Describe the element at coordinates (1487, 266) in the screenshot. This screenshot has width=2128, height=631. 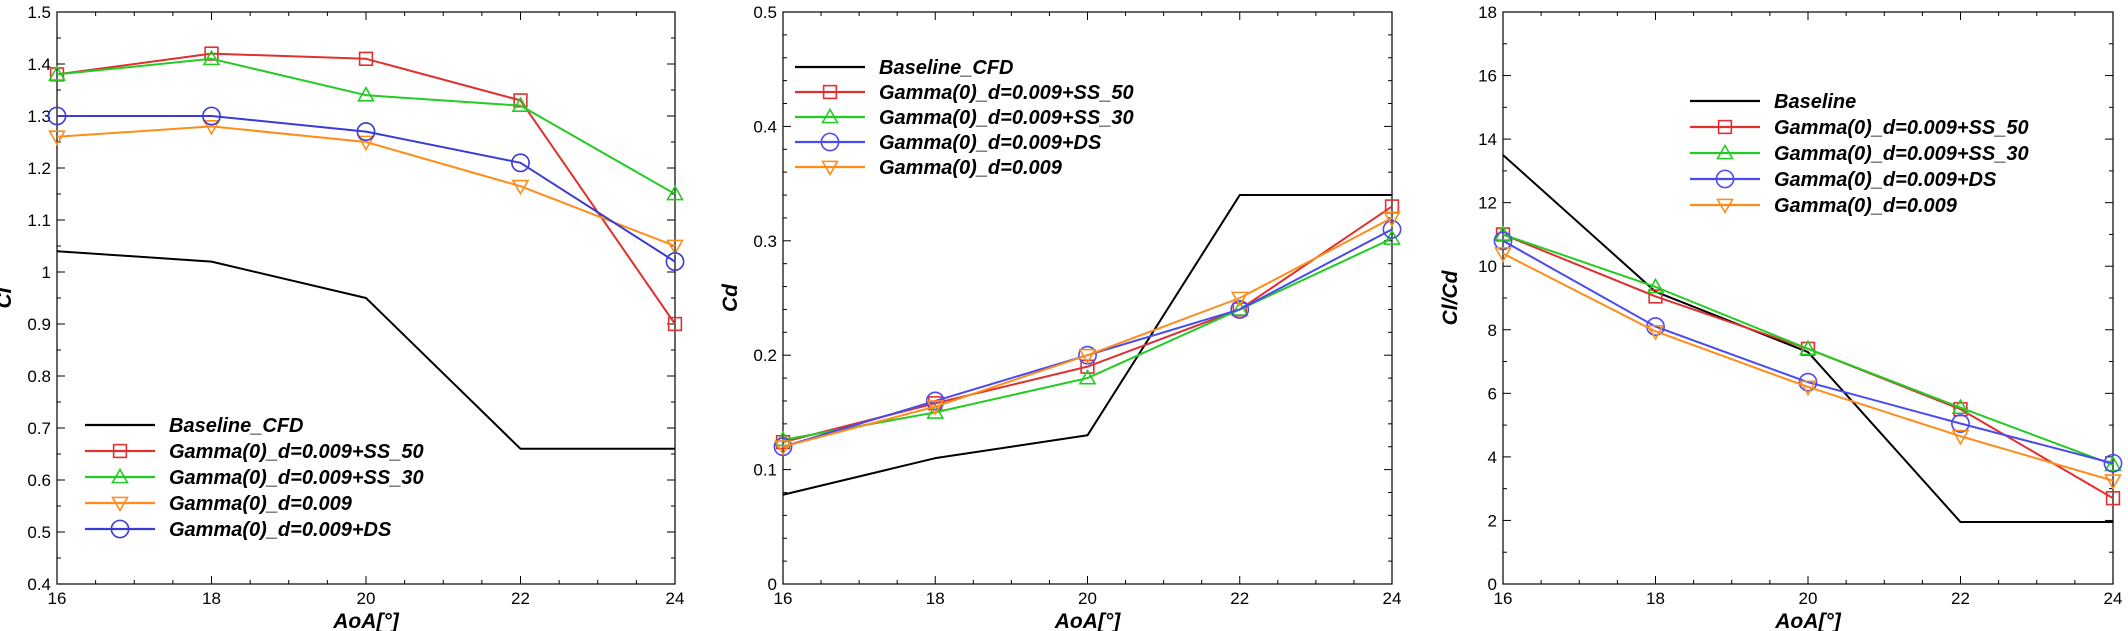
I see `y-tick-label: 10` at that location.